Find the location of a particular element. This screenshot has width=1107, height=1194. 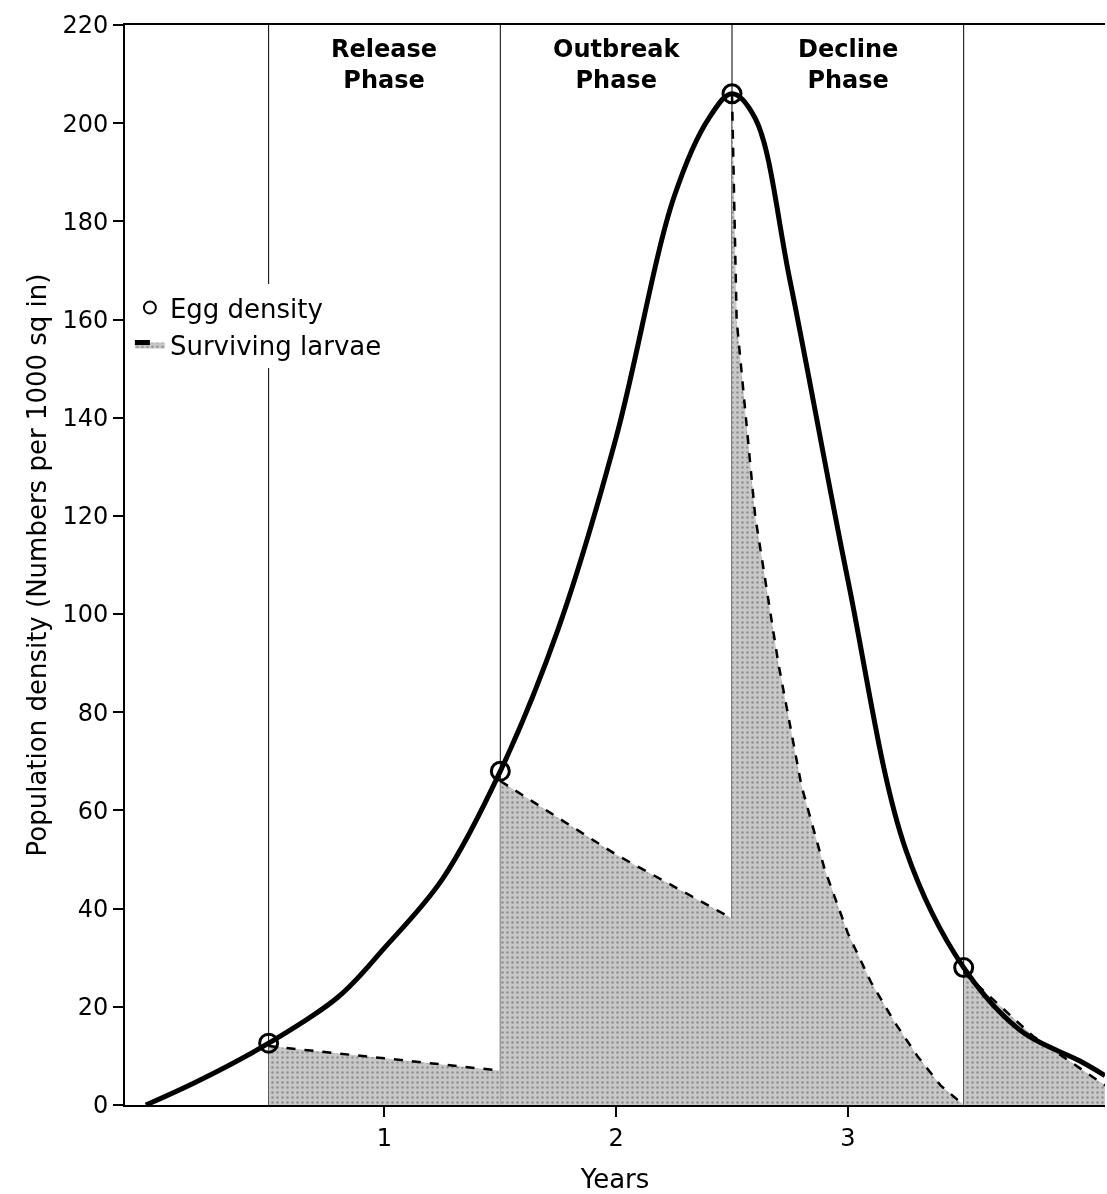

y-tick-label: 120 is located at coordinates (85, 516).